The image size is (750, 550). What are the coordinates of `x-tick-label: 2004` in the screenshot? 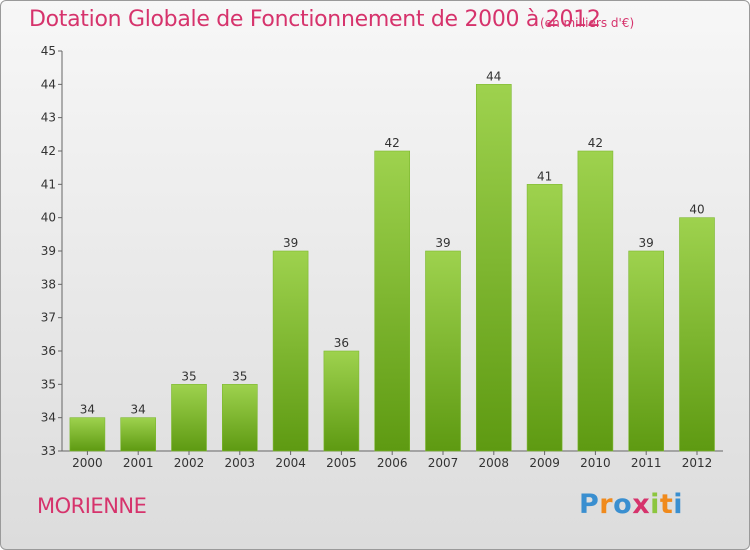 It's located at (290, 463).